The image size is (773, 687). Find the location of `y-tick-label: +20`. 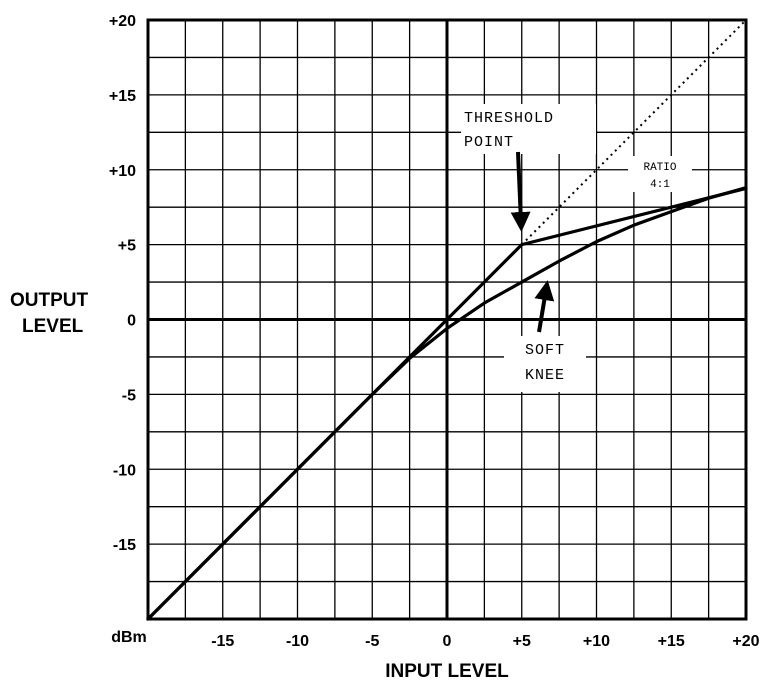

y-tick-label: +20 is located at coordinates (122, 21).